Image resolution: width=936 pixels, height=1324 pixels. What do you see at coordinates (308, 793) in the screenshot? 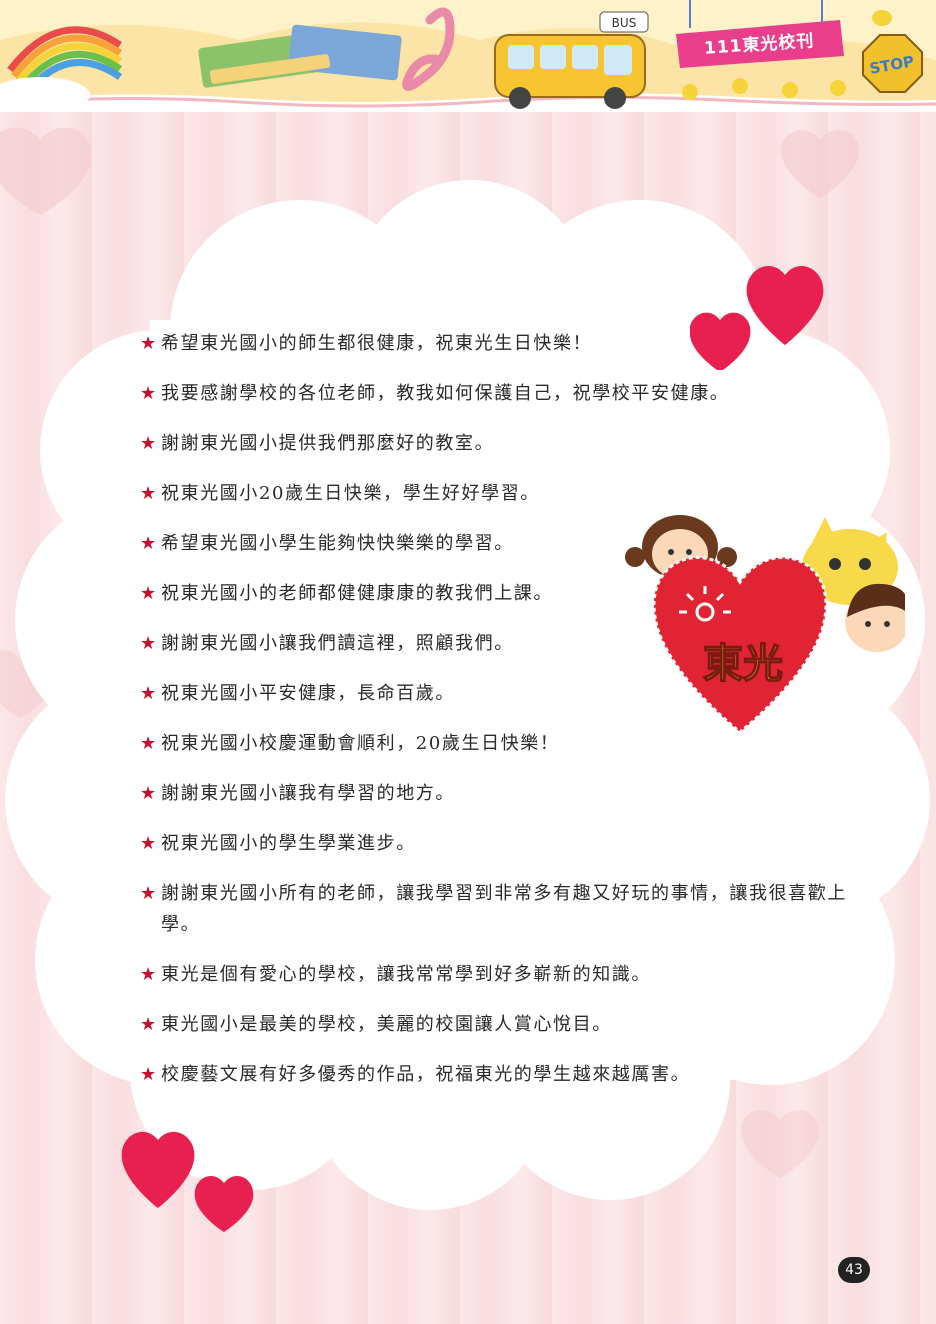
I see `message-text: 謝謝東光國小讓我有學習的地方。` at bounding box center [308, 793].